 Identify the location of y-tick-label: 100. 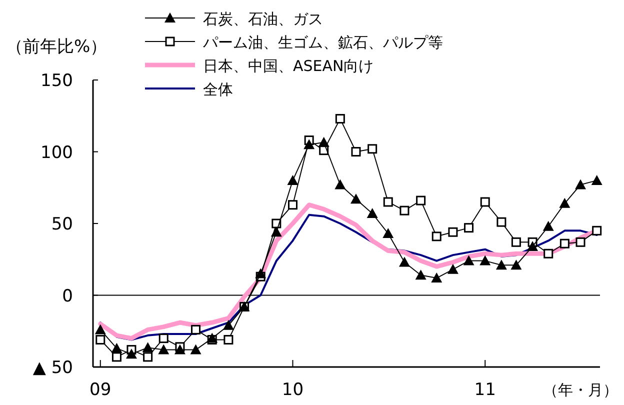
(56, 152).